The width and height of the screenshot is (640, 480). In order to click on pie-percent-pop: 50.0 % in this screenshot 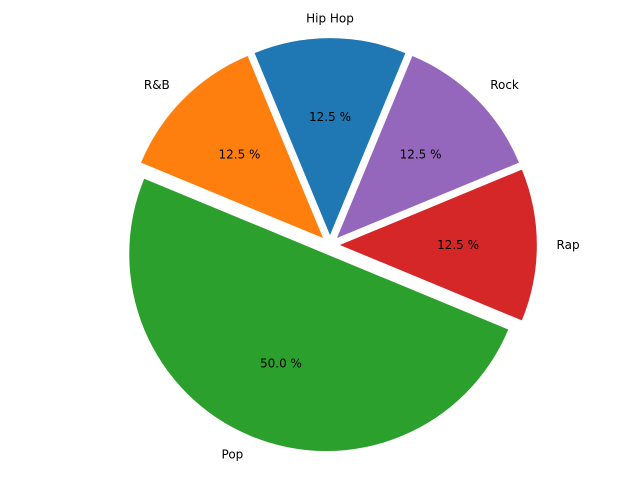, I will do `click(281, 363)`.